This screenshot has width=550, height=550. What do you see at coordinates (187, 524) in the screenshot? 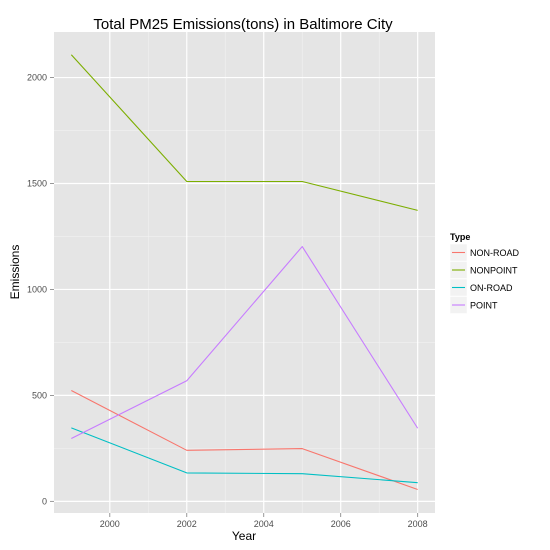
I see `x-tick-label: 2002` at bounding box center [187, 524].